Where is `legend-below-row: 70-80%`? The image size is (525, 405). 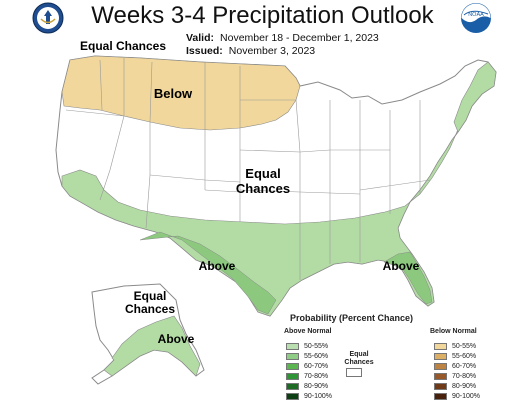
legend-below-row: 70-80% is located at coordinates (455, 376).